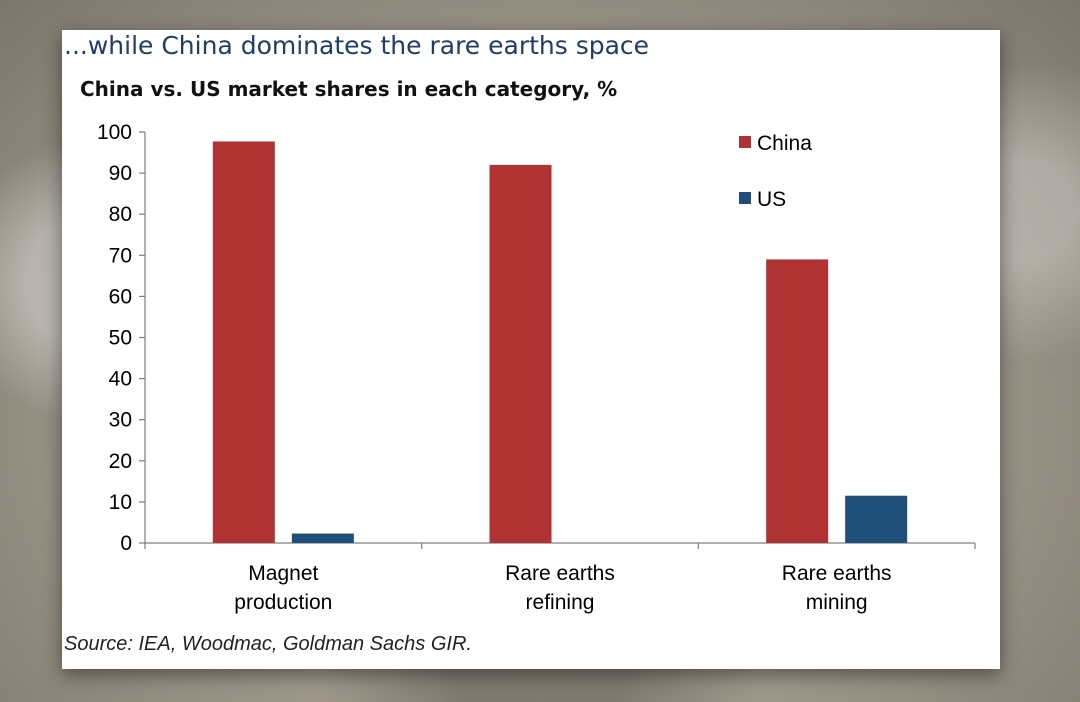 The height and width of the screenshot is (702, 1080). Describe the element at coordinates (120, 214) in the screenshot. I see `y-tick-label: 80` at that location.